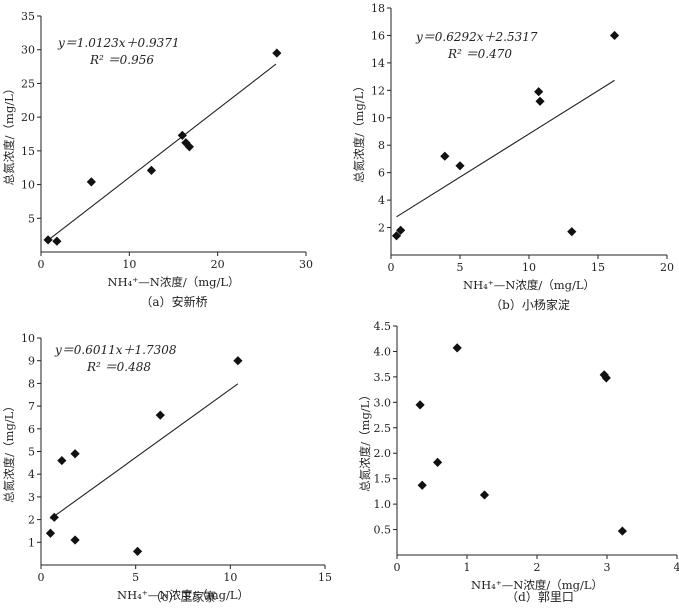 Image resolution: width=679 pixels, height=609 pixels. What do you see at coordinates (173, 301) in the screenshot?
I see `panel-caption: （a）安新桥` at bounding box center [173, 301].